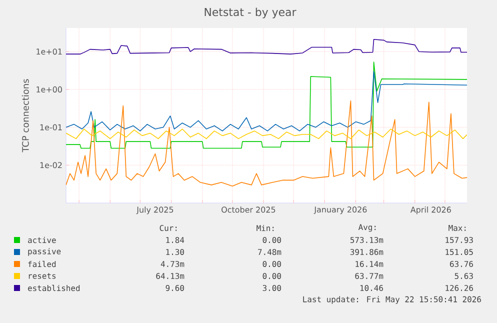 This screenshot has width=497, height=323. What do you see at coordinates (250, 13) in the screenshot?
I see `chart-title: Netstat - by year` at bounding box center [250, 13].